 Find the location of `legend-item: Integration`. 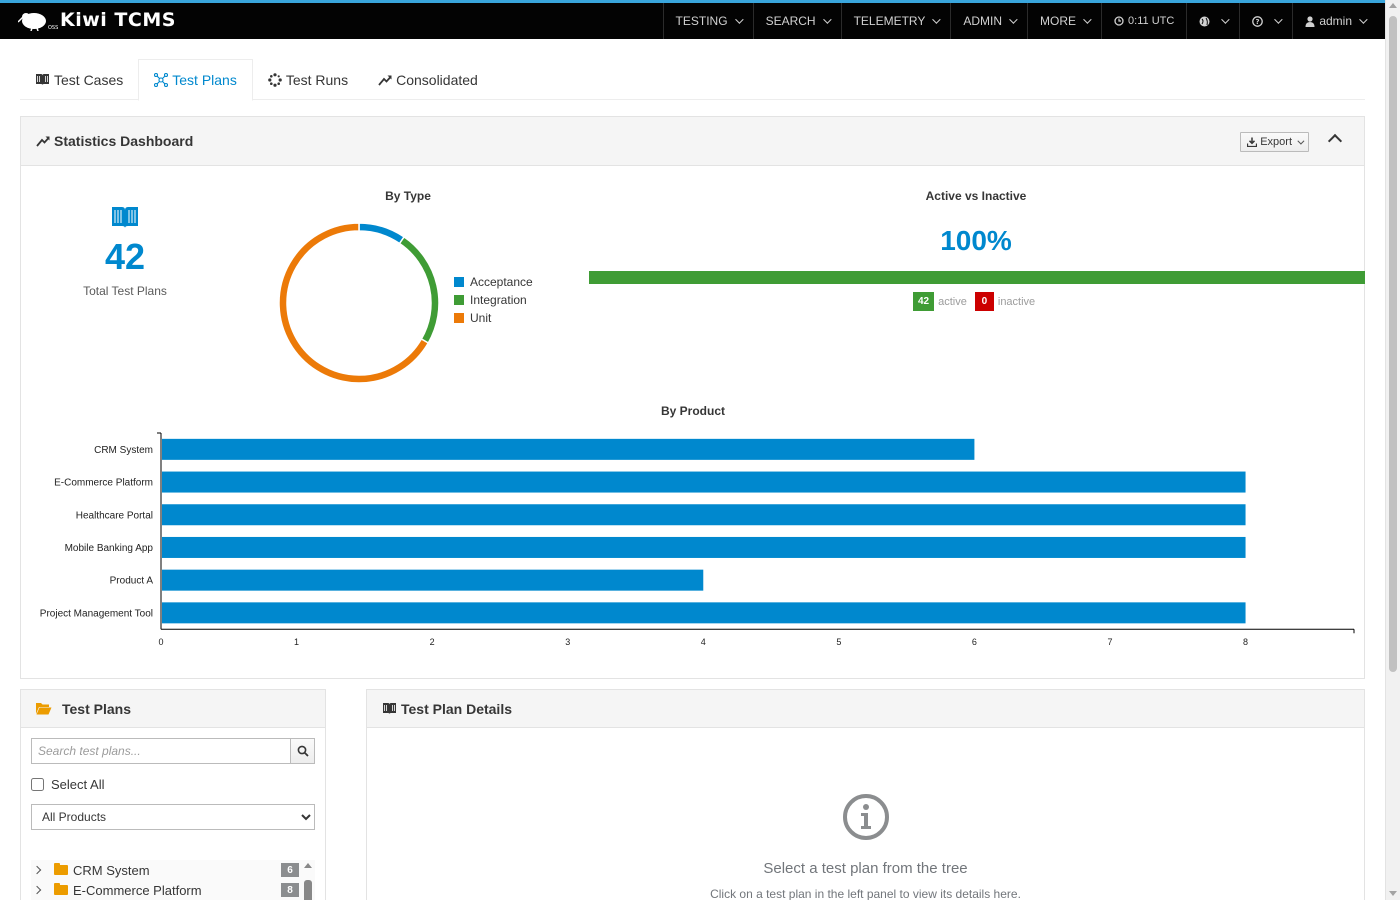

legend-item: Integration is located at coordinates (493, 300).